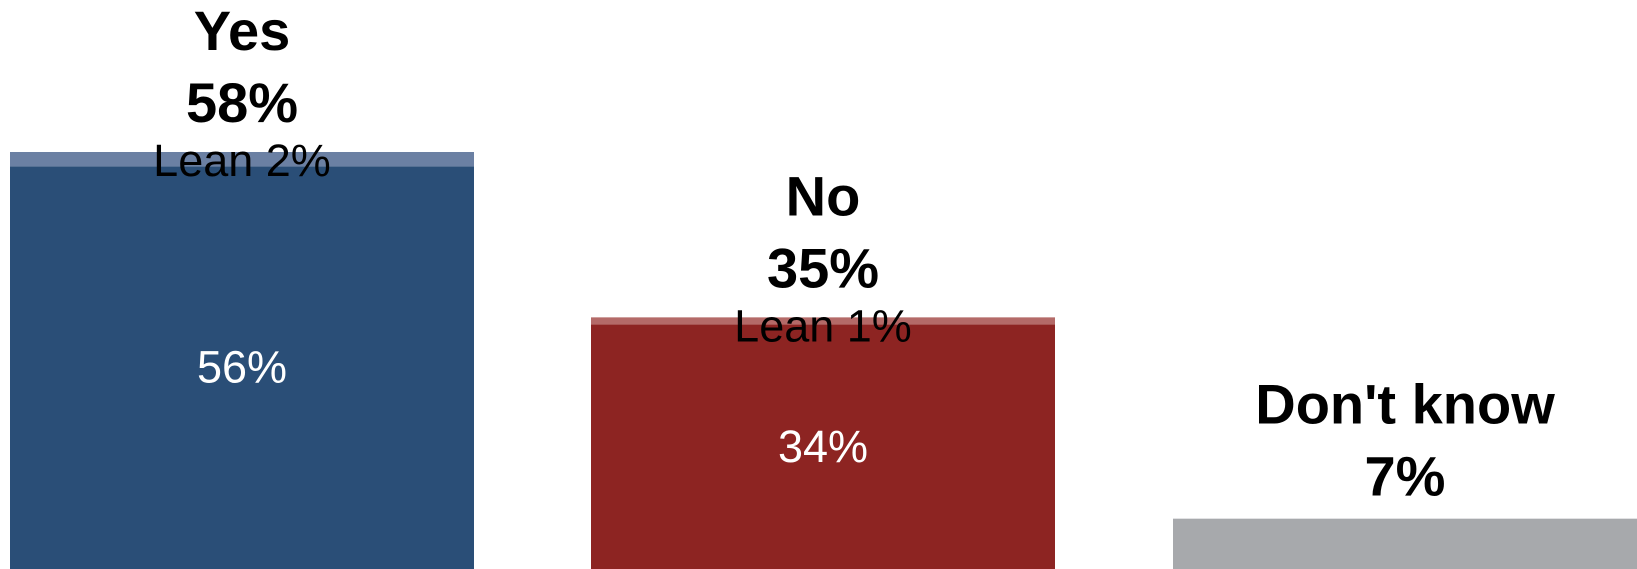  I want to click on category-label-yes: Yes, so click(242, 31).